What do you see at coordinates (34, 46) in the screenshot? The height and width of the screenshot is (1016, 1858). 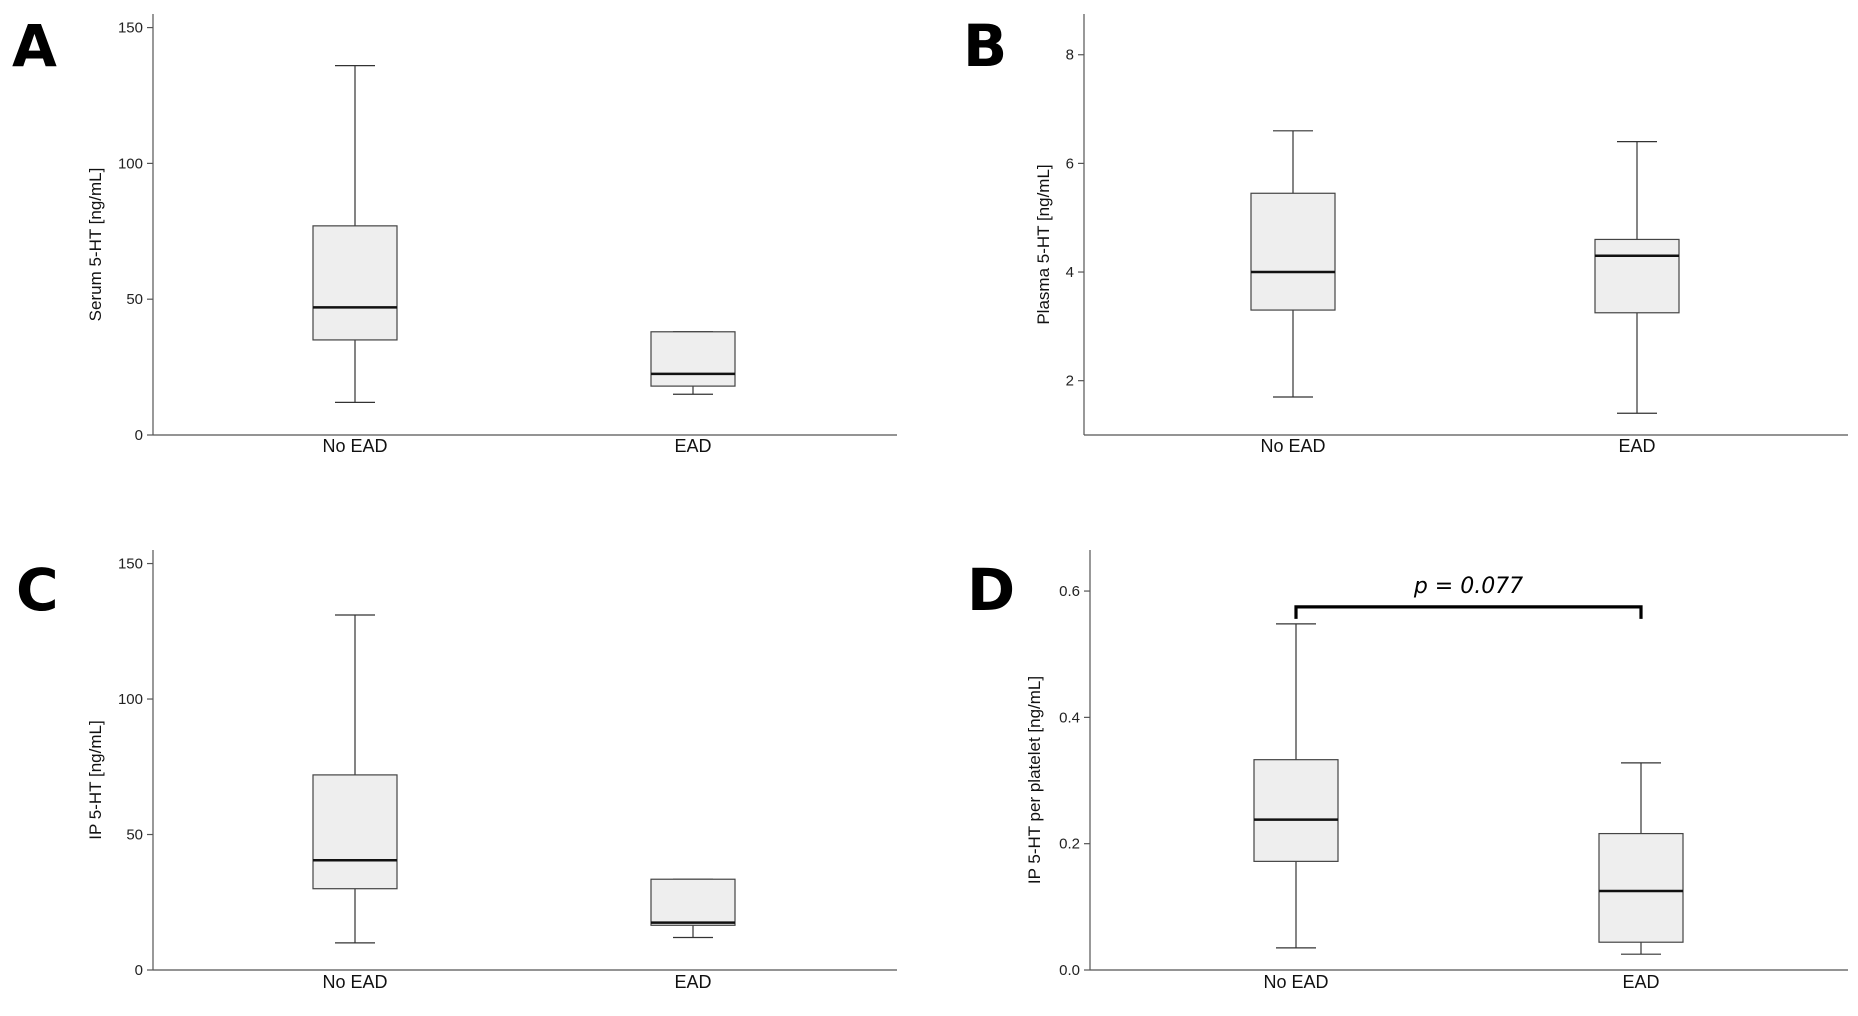 I see `panel-letter: A` at bounding box center [34, 46].